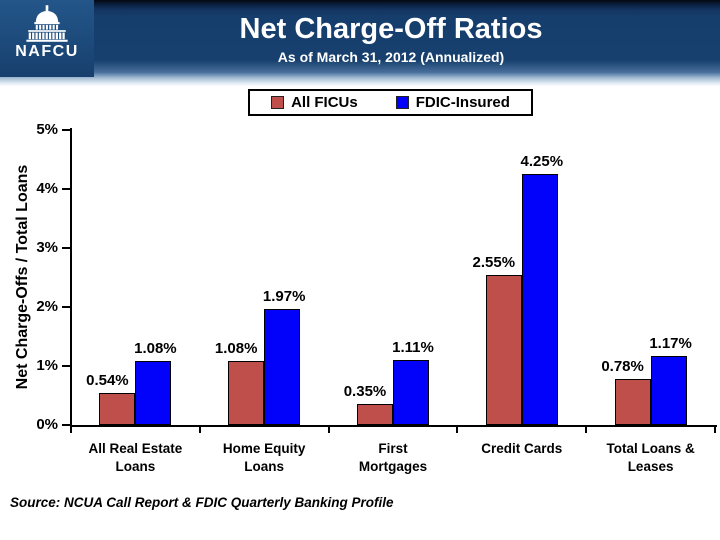 This screenshot has height=540, width=720. Describe the element at coordinates (365, 392) in the screenshot. I see `value-label: 0.35%` at that location.